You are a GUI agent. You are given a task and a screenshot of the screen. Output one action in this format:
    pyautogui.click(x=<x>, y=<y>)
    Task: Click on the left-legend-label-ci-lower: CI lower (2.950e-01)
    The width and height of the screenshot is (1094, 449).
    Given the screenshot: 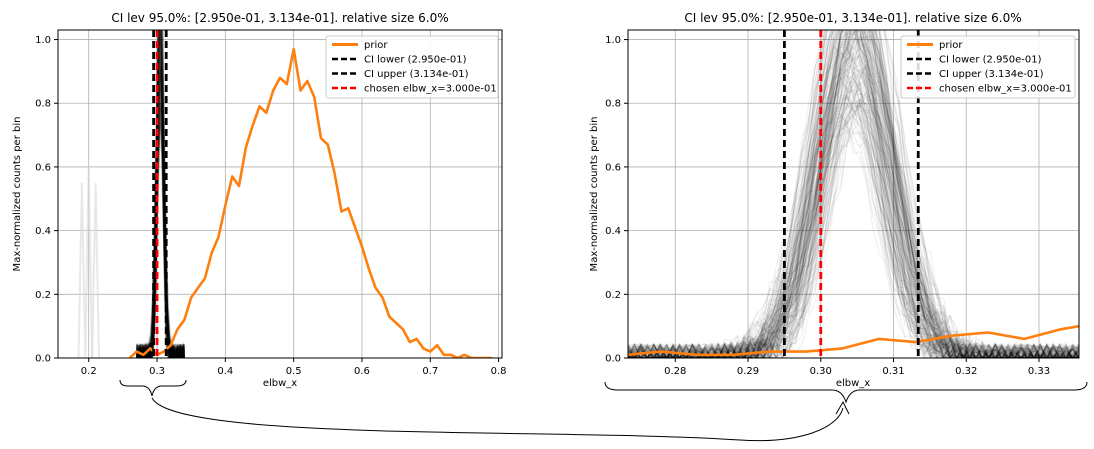 What is the action you would take?
    pyautogui.click(x=415, y=60)
    